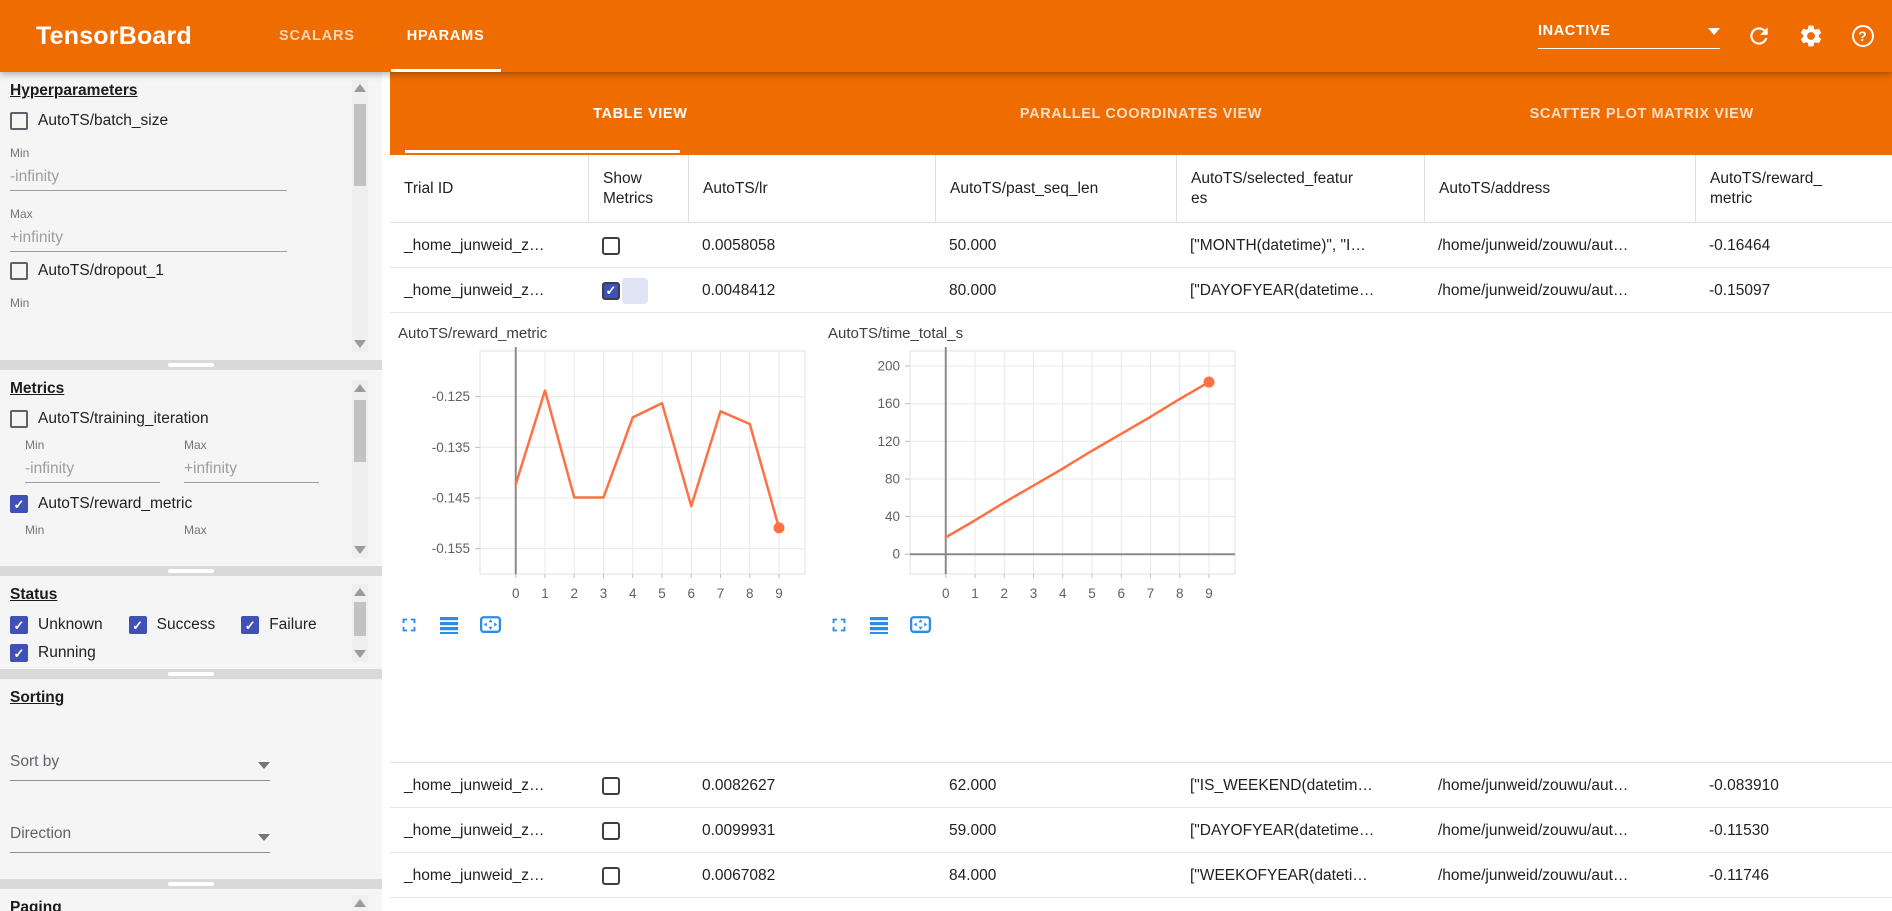 This screenshot has width=1892, height=911. What do you see at coordinates (451, 497) in the screenshot?
I see `svg-text: -0.145` at bounding box center [451, 497].